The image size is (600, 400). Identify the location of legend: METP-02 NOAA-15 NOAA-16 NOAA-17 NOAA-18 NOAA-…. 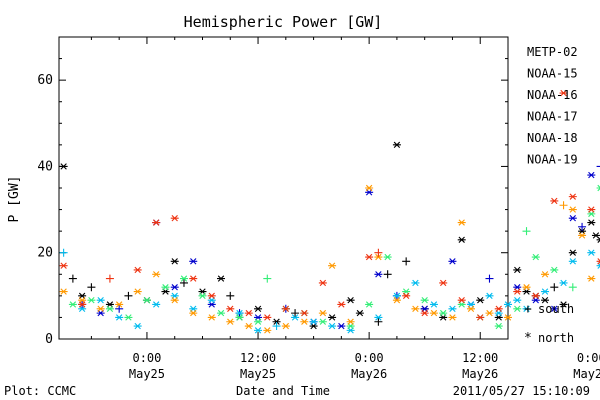
(552, 106).